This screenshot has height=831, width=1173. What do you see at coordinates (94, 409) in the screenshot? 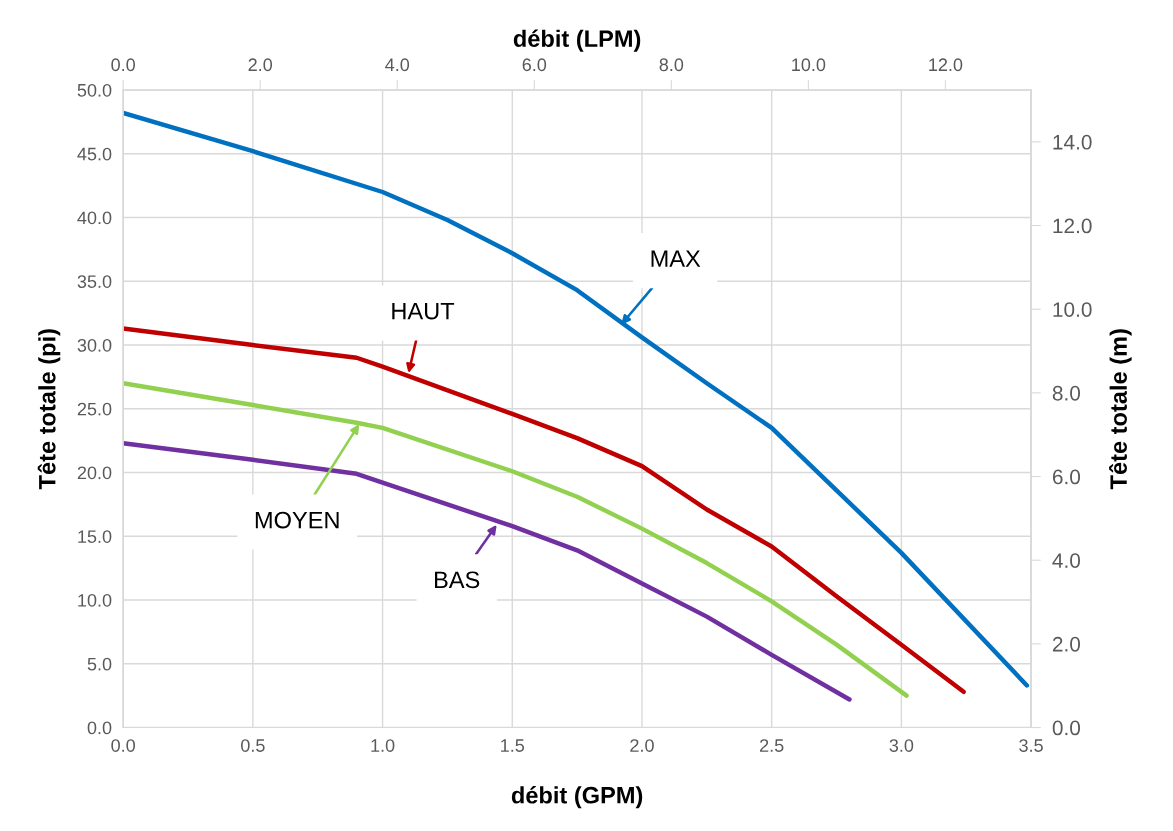
I see `y-tick-label: 25.0` at bounding box center [94, 409].